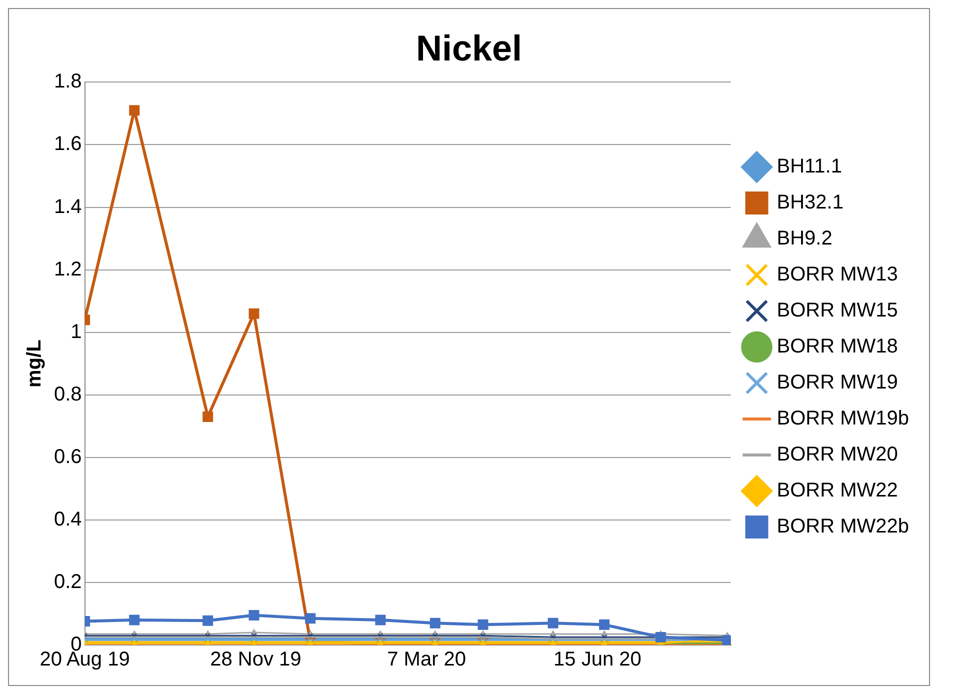 The height and width of the screenshot is (694, 959). I want to click on legend-label: BORR MW20, so click(837, 455).